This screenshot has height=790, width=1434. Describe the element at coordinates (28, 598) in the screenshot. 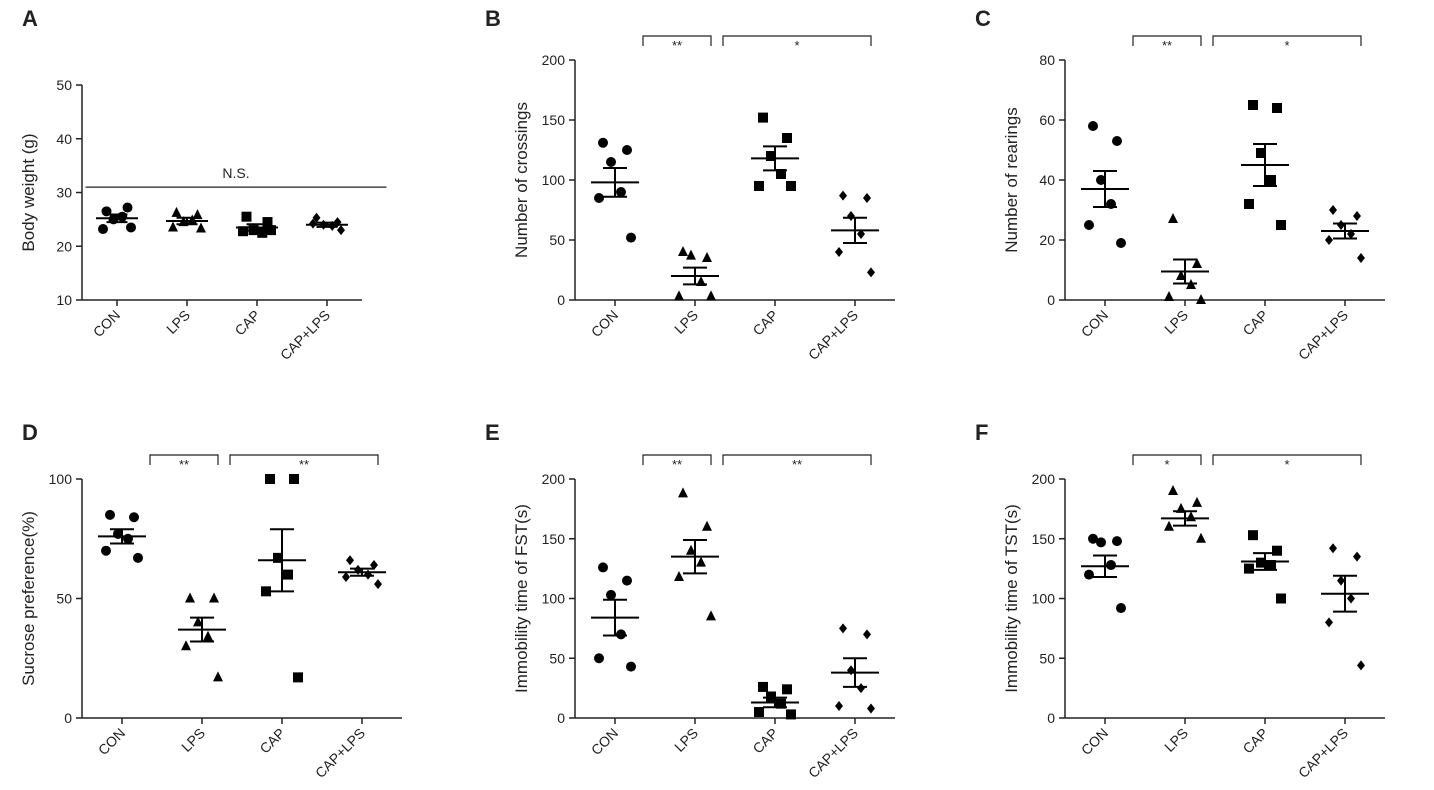

I see `y-axis-label: Sucrose preference(%)` at that location.